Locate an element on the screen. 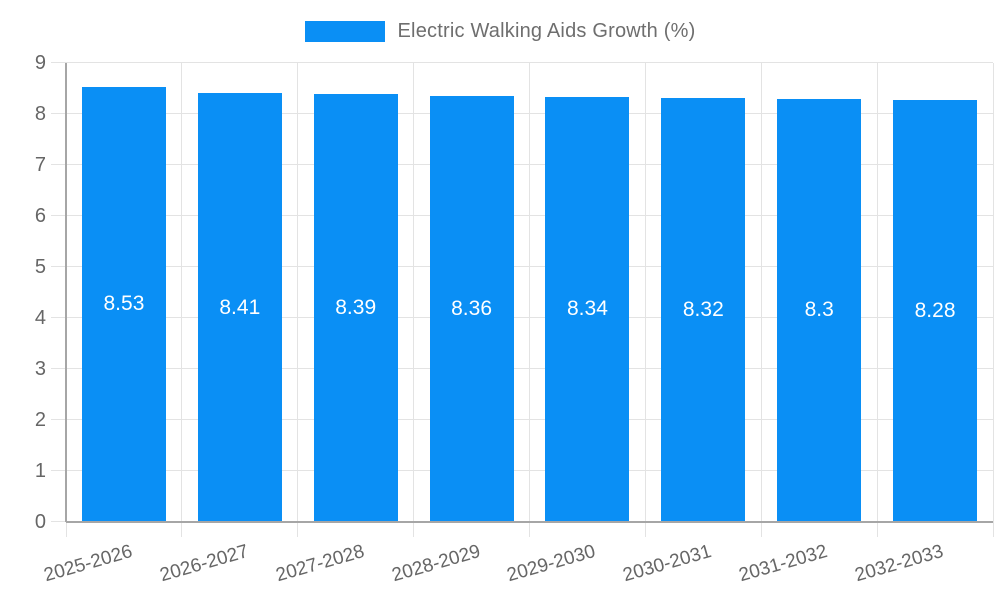  legend-label: Electric Walking Aids Growth (%) is located at coordinates (546, 31).